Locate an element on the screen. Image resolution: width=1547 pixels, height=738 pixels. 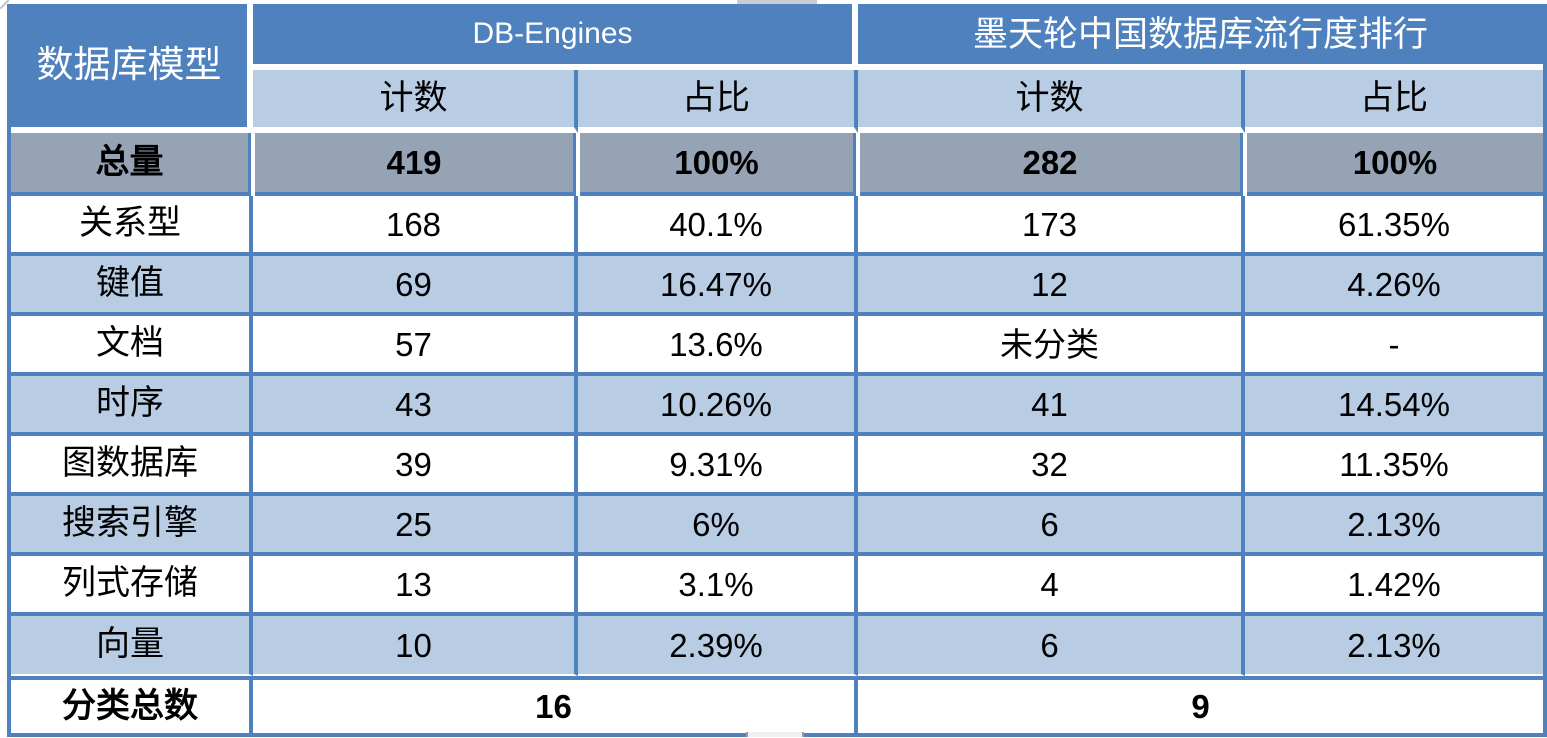
value-cell: 168 is located at coordinates (415, 226).